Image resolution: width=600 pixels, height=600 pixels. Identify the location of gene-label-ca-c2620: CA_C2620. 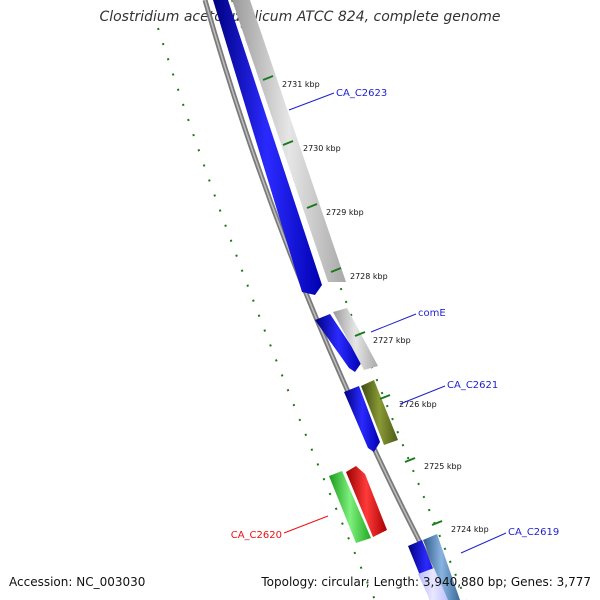
(256, 535).